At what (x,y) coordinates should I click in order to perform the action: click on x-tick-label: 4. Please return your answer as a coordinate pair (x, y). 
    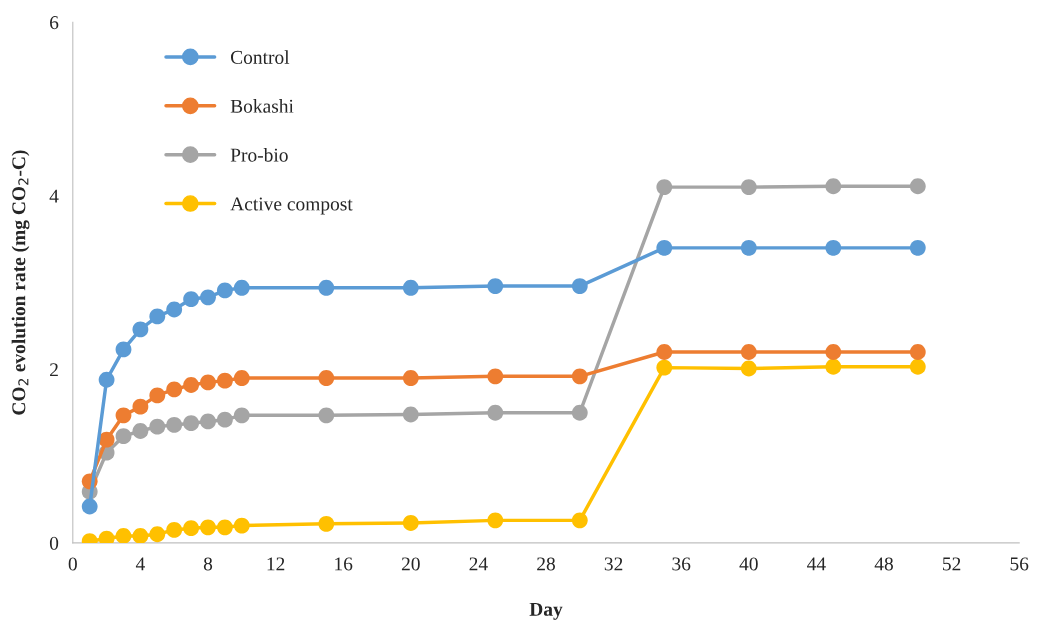
    Looking at the image, I should click on (140, 564).